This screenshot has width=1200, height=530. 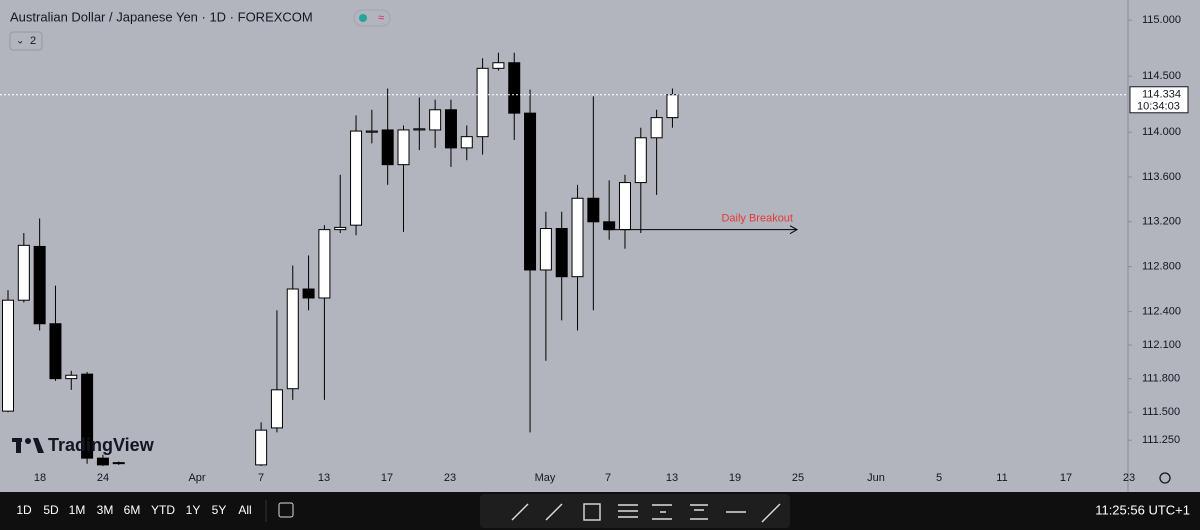 What do you see at coordinates (77, 510) in the screenshot?
I see `range-button: 1M` at bounding box center [77, 510].